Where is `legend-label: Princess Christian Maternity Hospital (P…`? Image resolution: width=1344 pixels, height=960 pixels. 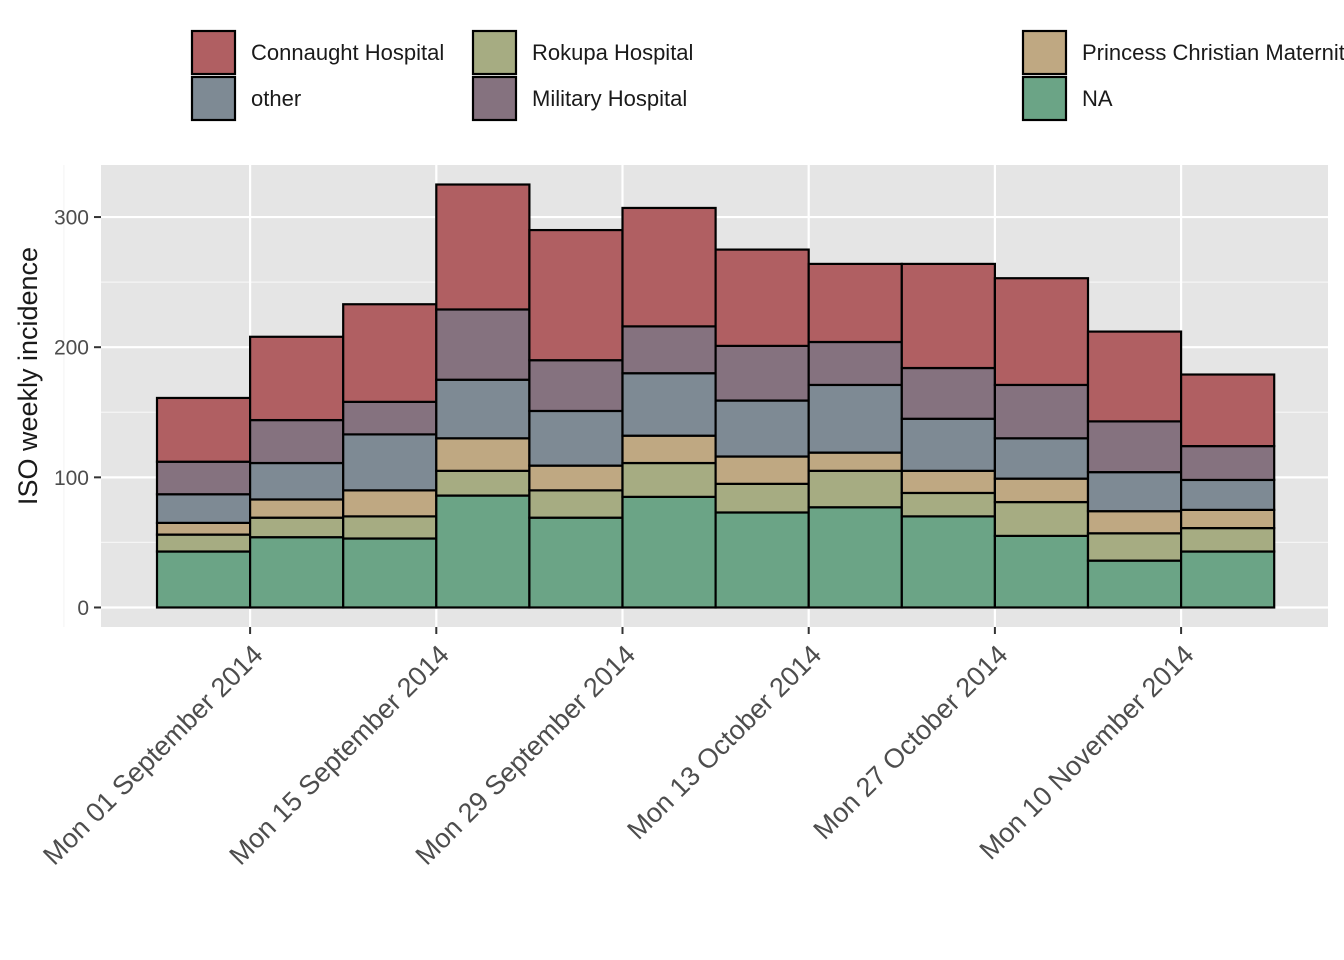 legend-label: Princess Christian Maternity Hospital (P… is located at coordinates (1213, 52).